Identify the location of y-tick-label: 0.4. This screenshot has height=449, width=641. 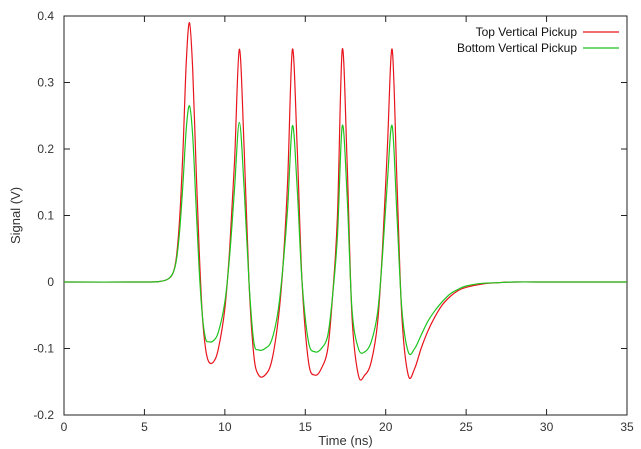
(45, 16).